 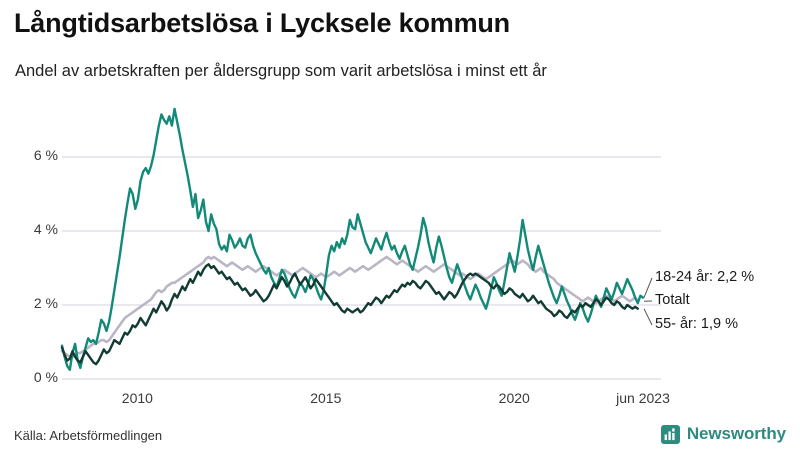 I want to click on leader-lines, so click(x=648, y=301).